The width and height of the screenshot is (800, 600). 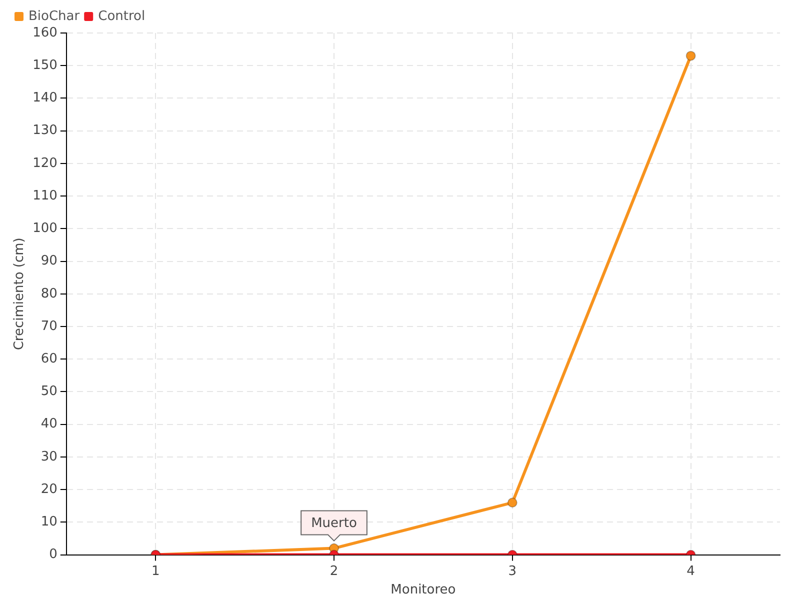 I want to click on y-tick-label: 60, so click(x=49, y=359).